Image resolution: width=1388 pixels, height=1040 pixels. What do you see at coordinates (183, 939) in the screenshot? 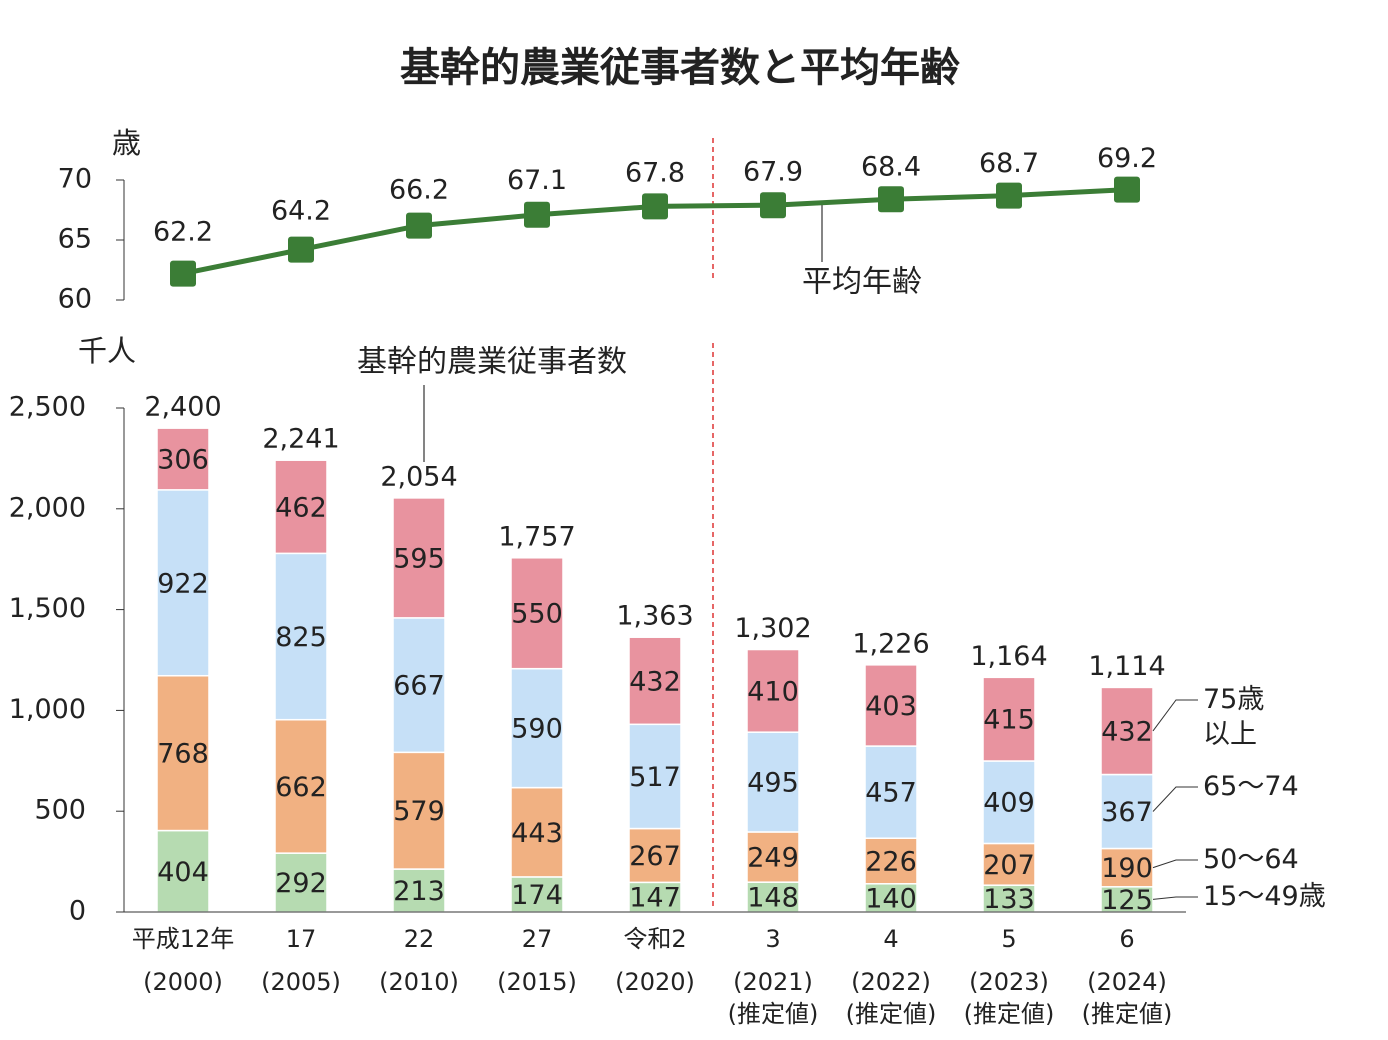
I see `x-tick-label: 平成12年` at bounding box center [183, 939].